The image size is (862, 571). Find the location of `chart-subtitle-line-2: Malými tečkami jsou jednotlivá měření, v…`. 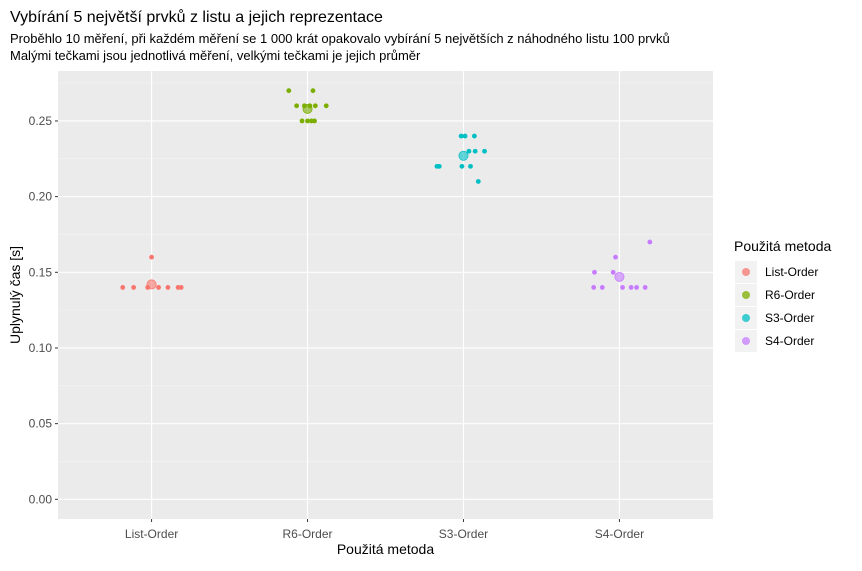

chart-subtitle-line-2: Malými tečkami jsou jednotlivá měření, v… is located at coordinates (215, 55).